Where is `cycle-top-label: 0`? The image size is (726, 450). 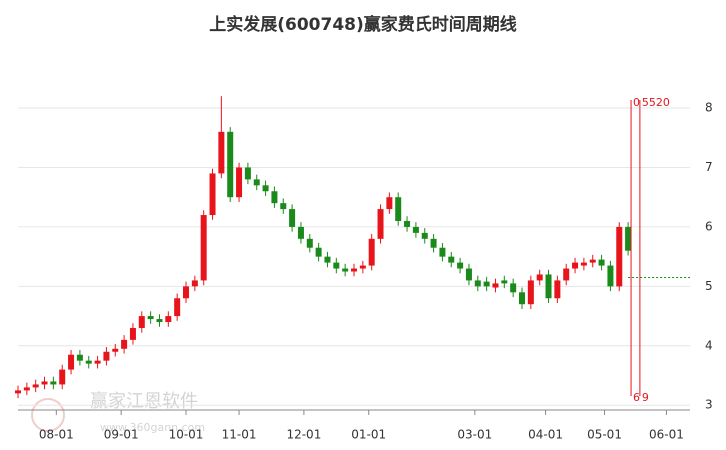
cycle-top-label: 0 is located at coordinates (636, 102).